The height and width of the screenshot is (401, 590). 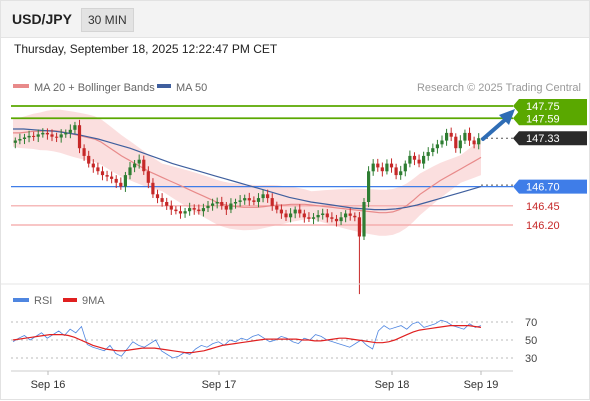 What do you see at coordinates (164, 86) in the screenshot?
I see `ma50-legend-swatch` at bounding box center [164, 86].